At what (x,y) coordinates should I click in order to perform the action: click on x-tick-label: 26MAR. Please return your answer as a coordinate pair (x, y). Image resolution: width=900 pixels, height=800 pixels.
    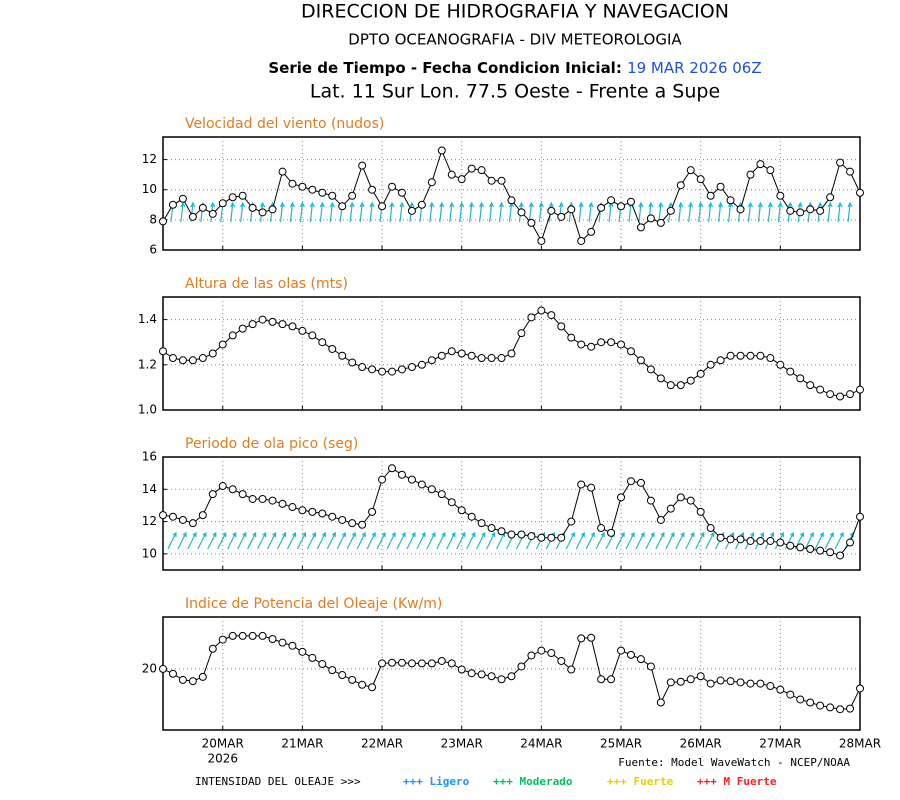
    Looking at the image, I should click on (701, 744).